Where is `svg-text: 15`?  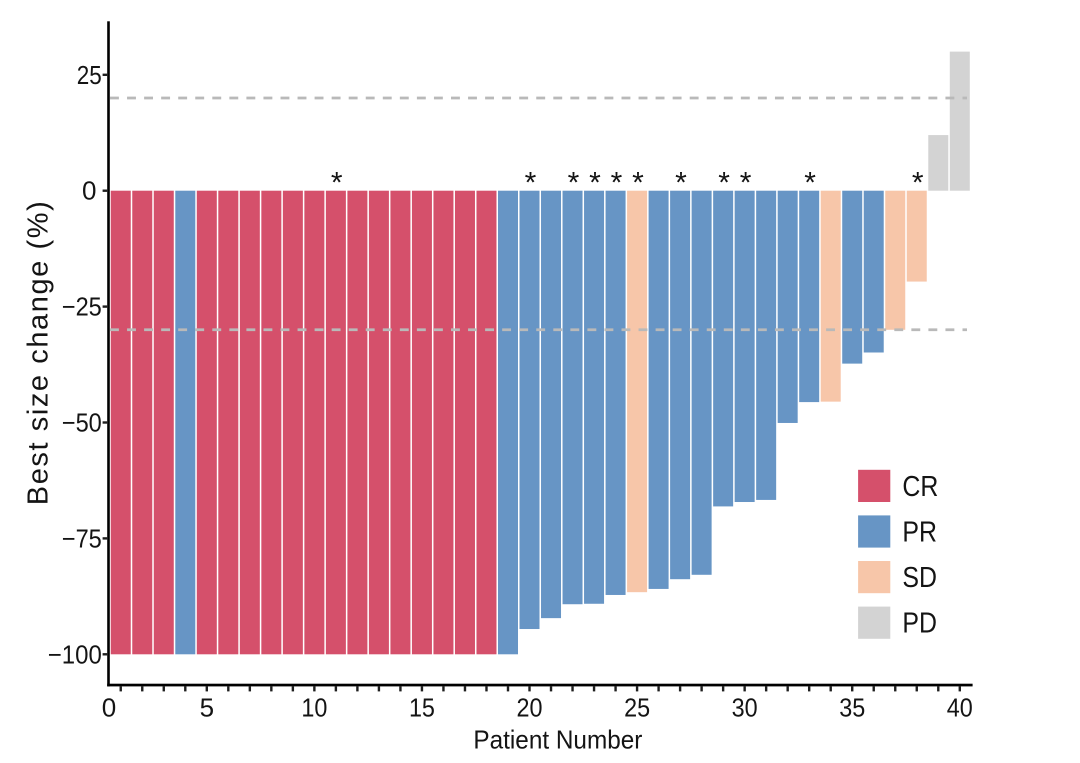 svg-text: 15 is located at coordinates (422, 707).